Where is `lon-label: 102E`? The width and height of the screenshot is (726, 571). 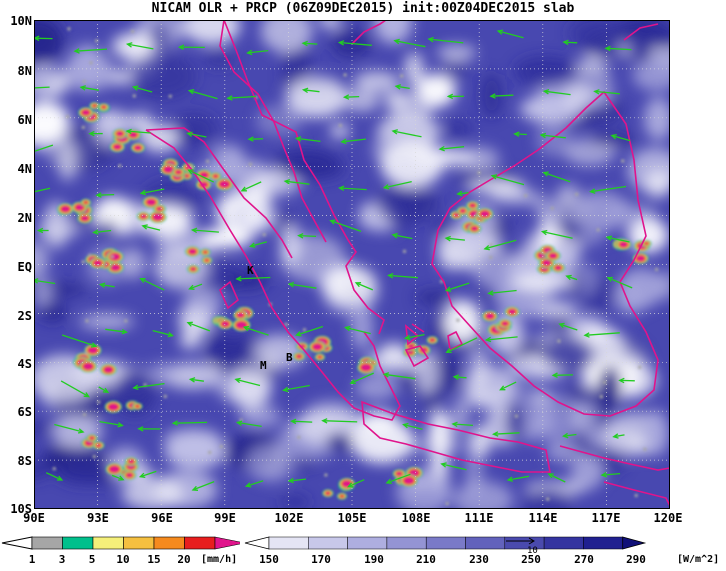 lon-label: 102E is located at coordinates (289, 518).